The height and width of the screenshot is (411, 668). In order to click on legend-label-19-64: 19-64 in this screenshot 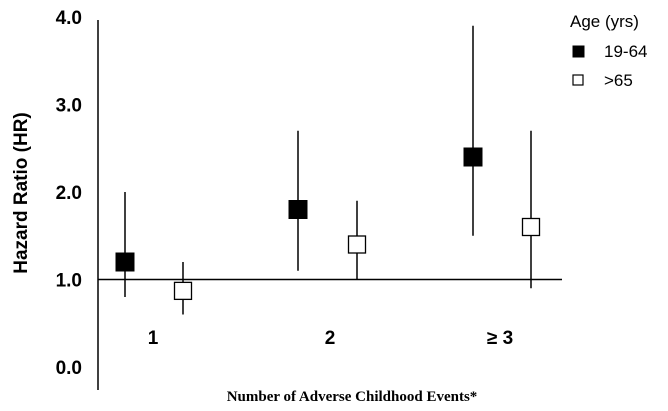, I will do `click(625, 51)`.